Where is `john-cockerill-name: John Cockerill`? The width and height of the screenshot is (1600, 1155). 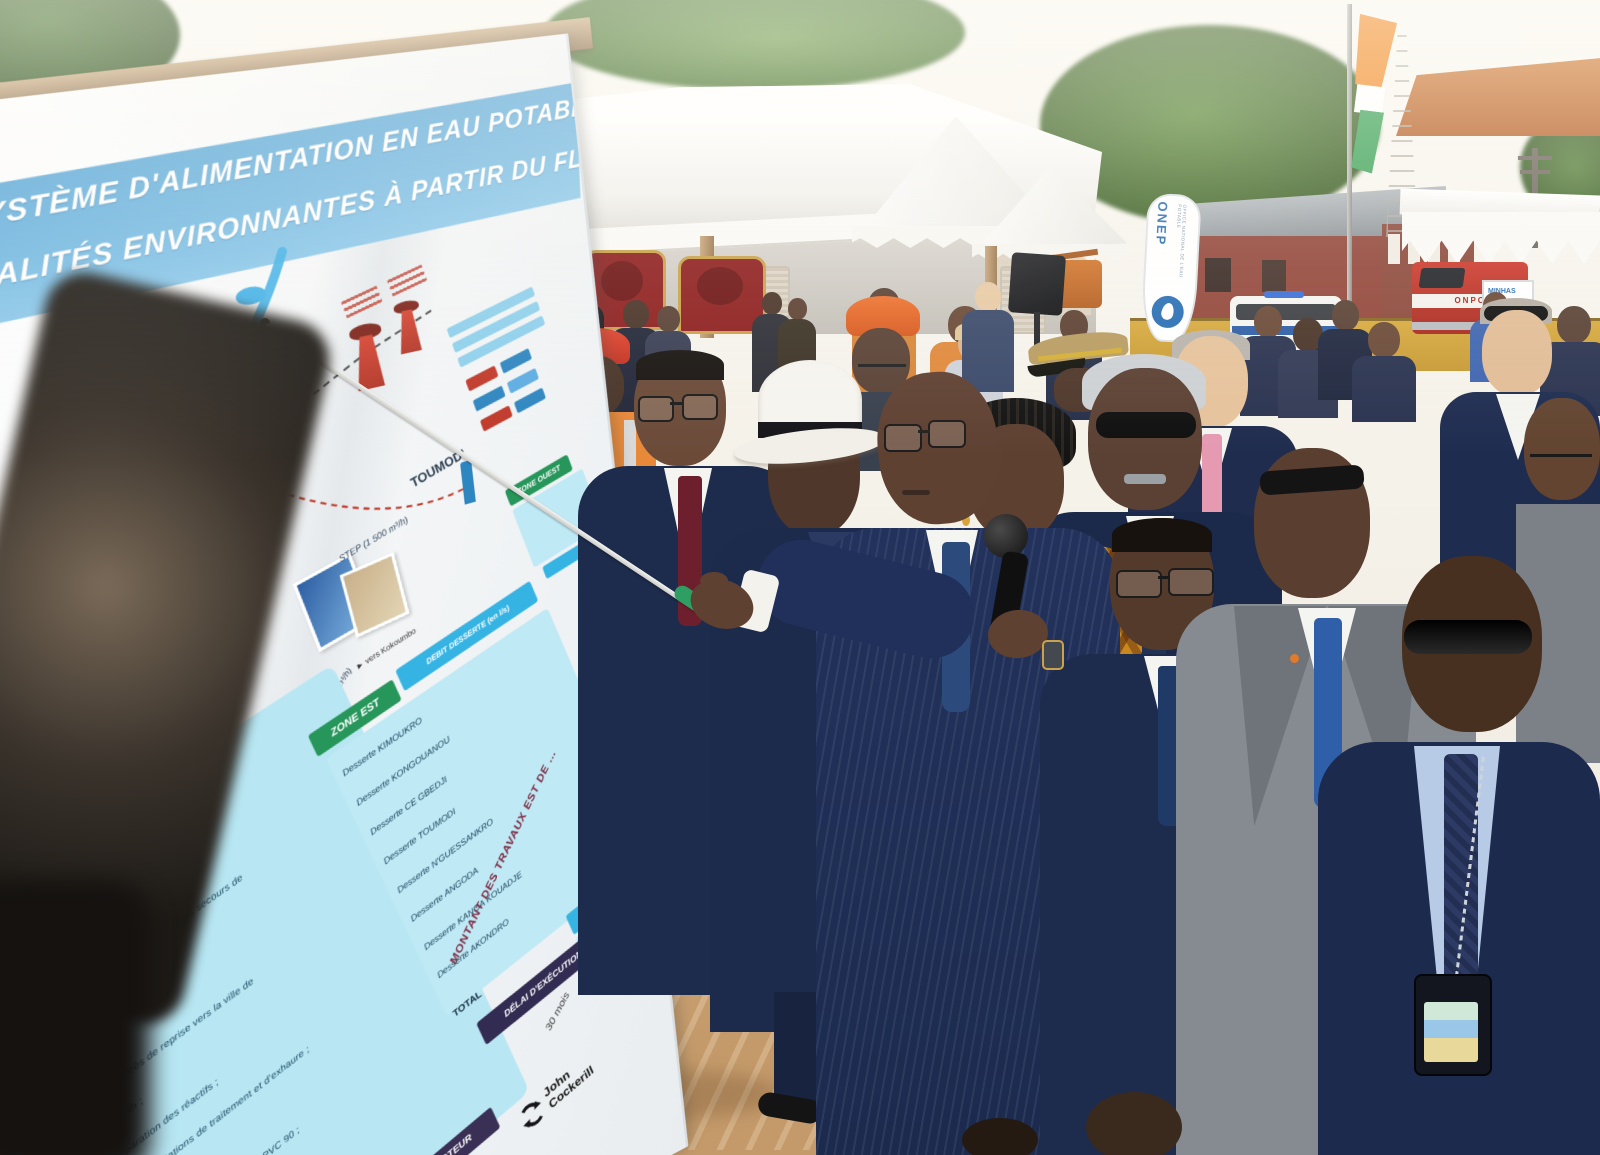 john-cockerill-name: John Cockerill is located at coordinates (568, 1081).